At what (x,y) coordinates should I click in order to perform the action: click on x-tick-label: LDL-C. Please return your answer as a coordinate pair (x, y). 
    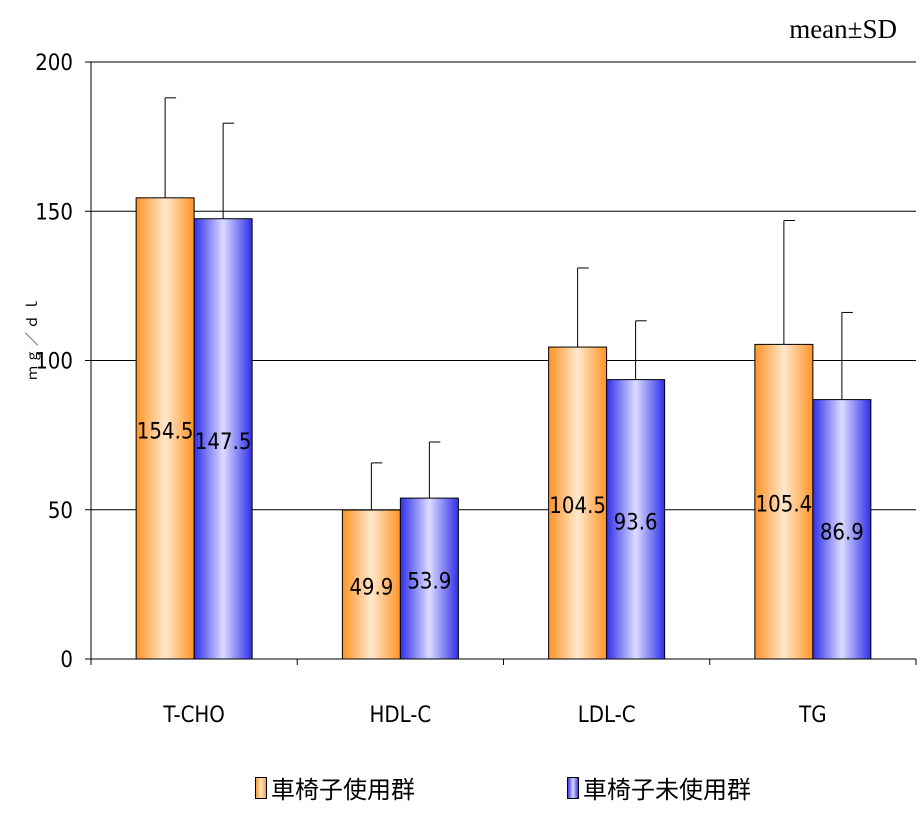
    Looking at the image, I should click on (607, 715).